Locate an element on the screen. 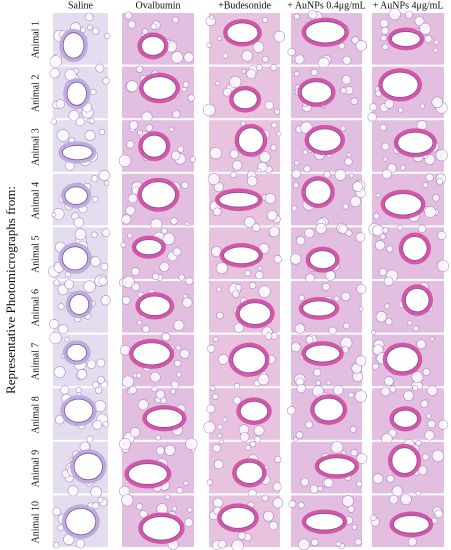 Image resolution: width=451 pixels, height=550 pixels. row-label: Animal 4 is located at coordinates (35, 201).